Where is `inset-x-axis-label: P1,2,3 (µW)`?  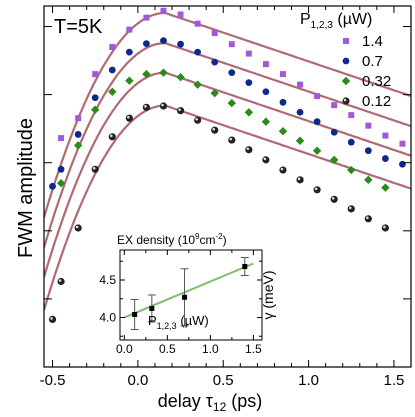 inset-x-axis-label: P1,2,3 (µW) is located at coordinates (178, 322).